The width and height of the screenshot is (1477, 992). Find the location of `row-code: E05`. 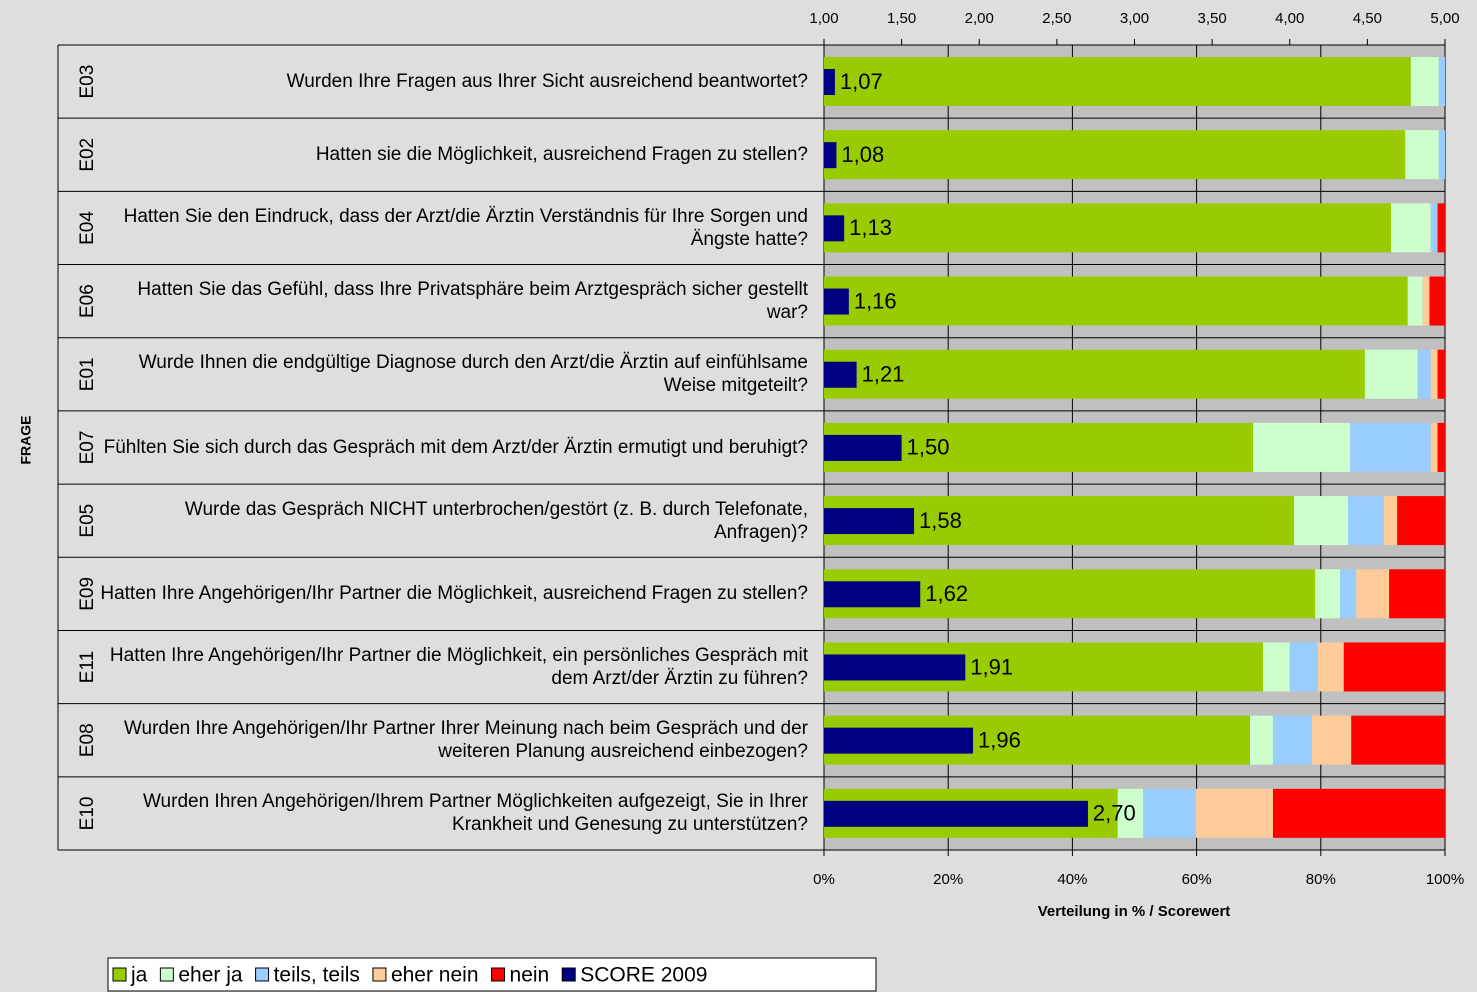

row-code: E05 is located at coordinates (87, 521).